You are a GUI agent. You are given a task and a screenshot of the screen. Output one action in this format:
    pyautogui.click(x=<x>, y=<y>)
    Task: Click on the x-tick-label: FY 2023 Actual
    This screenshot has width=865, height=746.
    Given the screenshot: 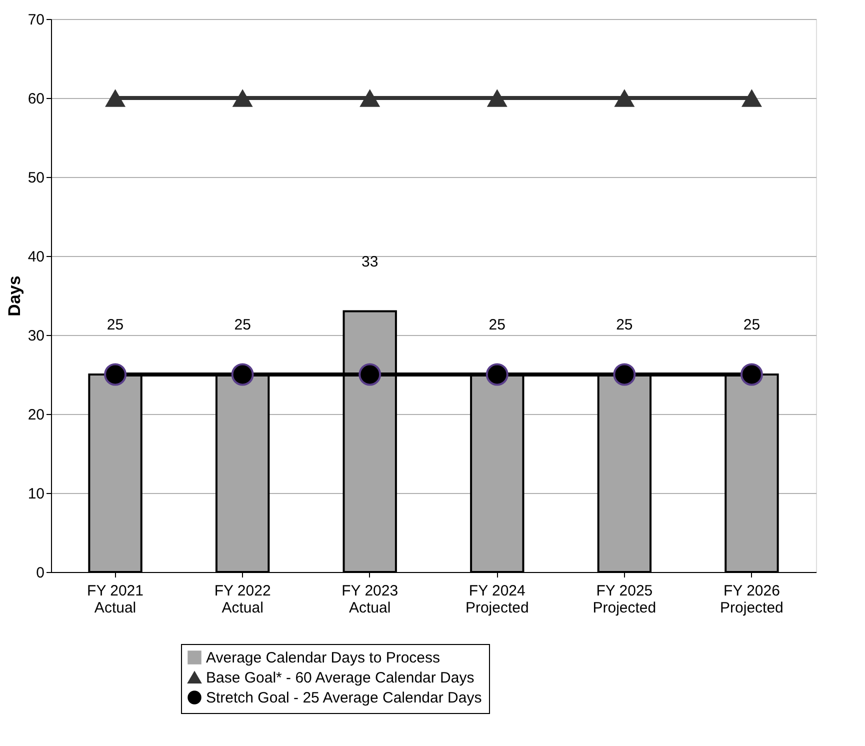 What is the action you would take?
    pyautogui.click(x=370, y=599)
    